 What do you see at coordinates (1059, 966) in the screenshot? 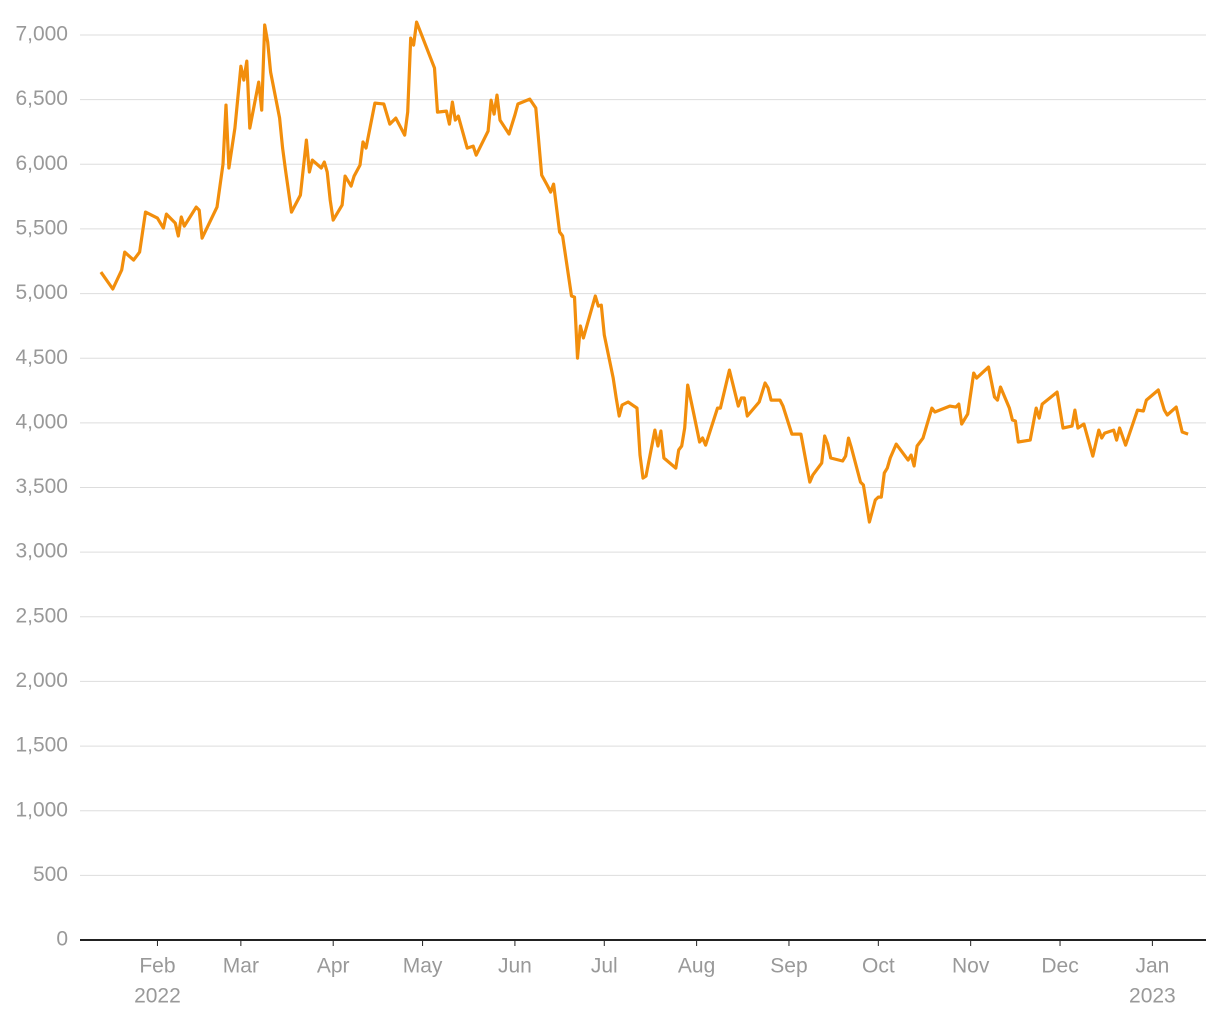
I see `x-tick-label: Dec` at bounding box center [1059, 966].